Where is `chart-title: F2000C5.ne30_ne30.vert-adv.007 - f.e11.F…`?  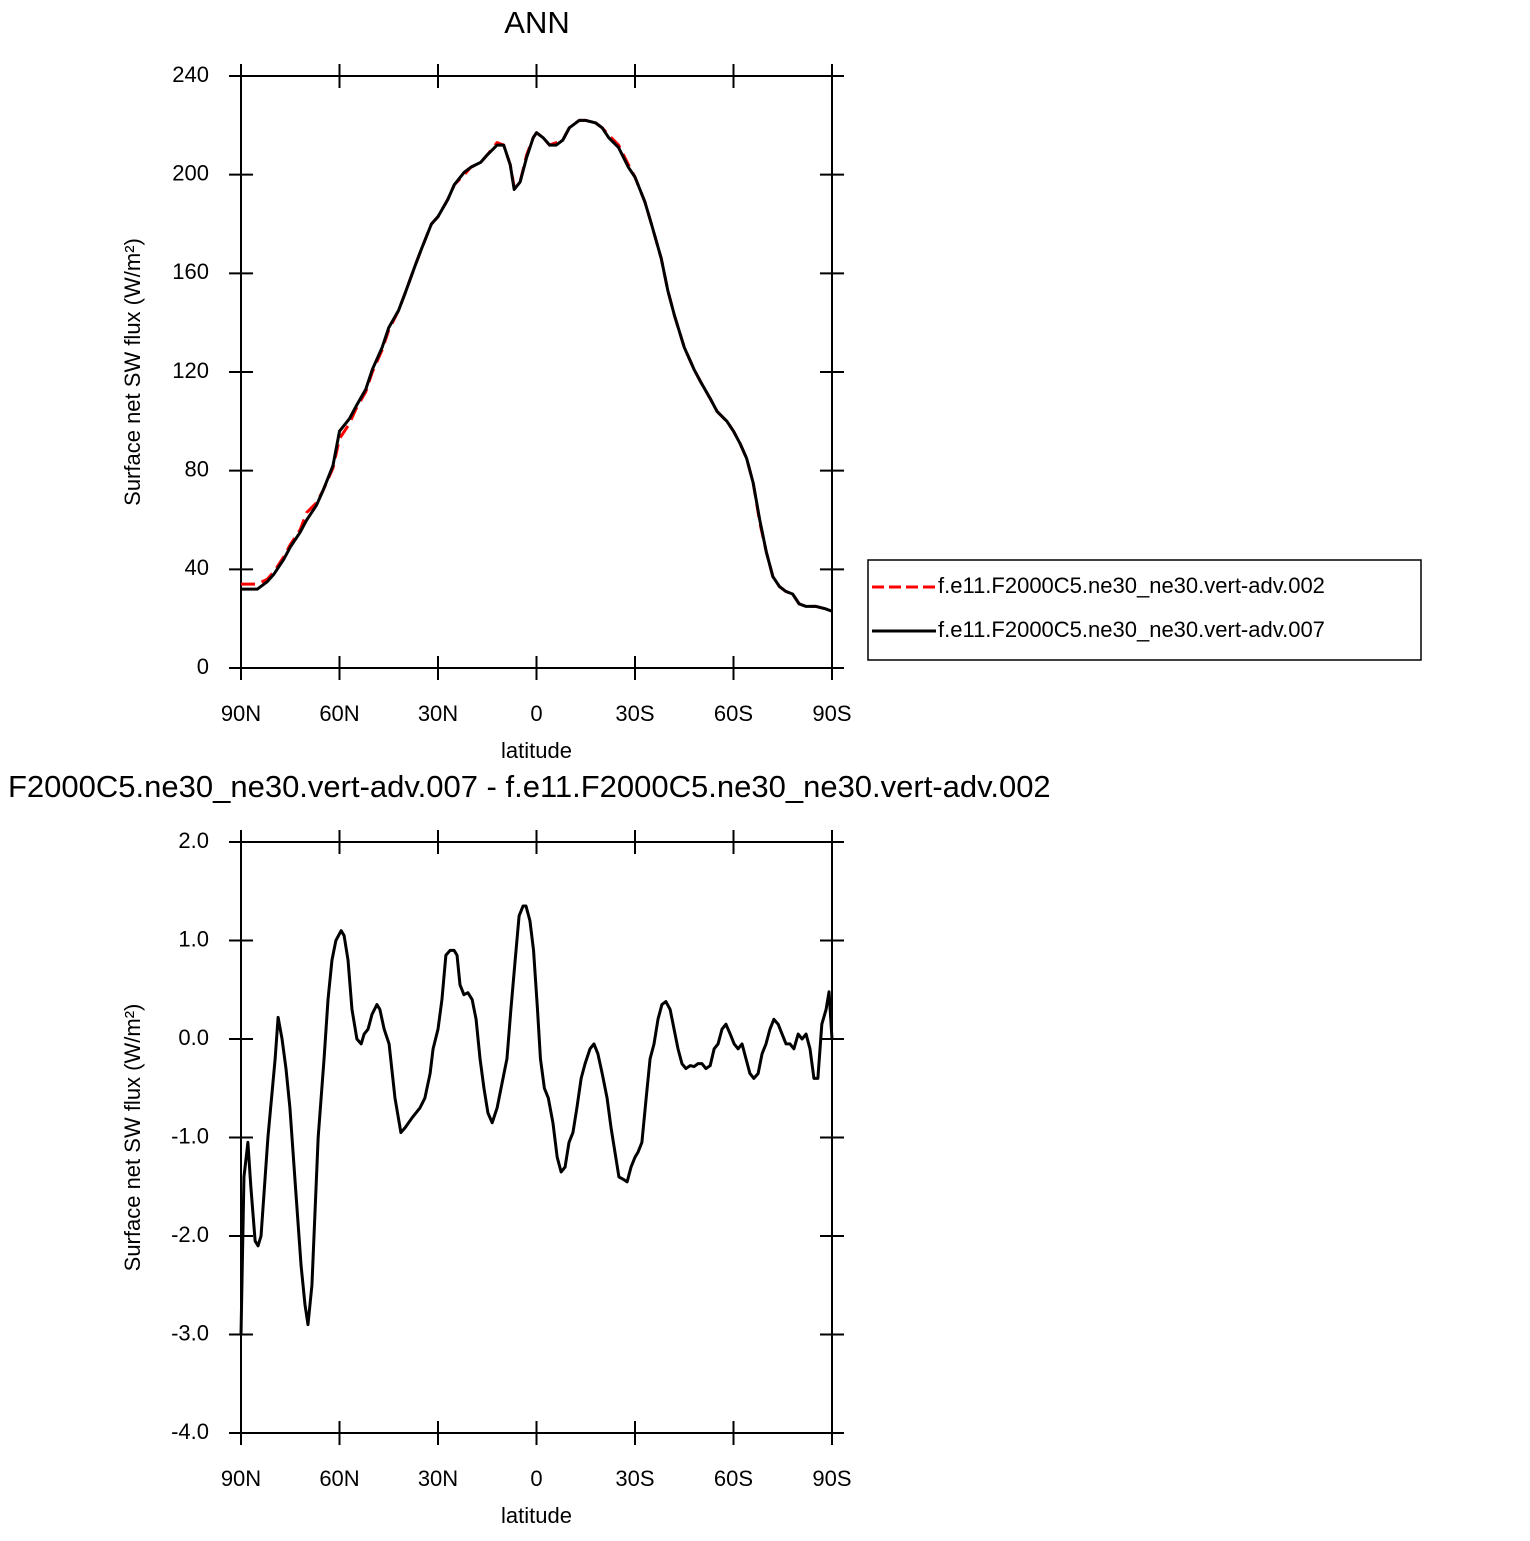
chart-title: F2000C5.ne30_ne30.vert-adv.007 - f.e11.F… is located at coordinates (529, 786).